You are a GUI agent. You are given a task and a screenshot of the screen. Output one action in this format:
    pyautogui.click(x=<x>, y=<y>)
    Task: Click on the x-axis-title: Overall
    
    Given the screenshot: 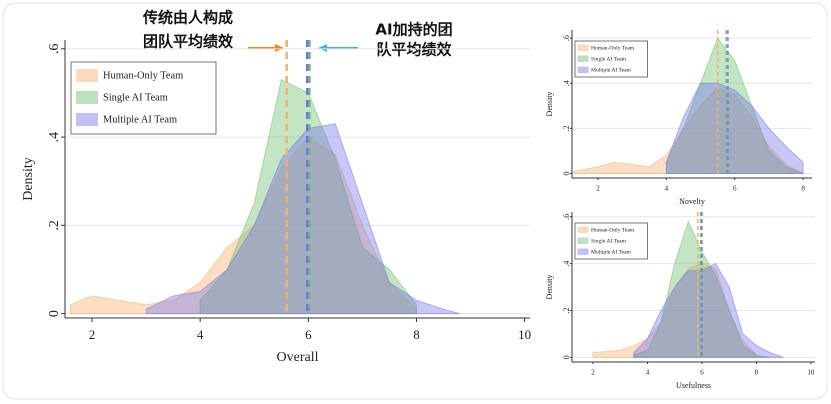 What is the action you would take?
    pyautogui.click(x=298, y=357)
    